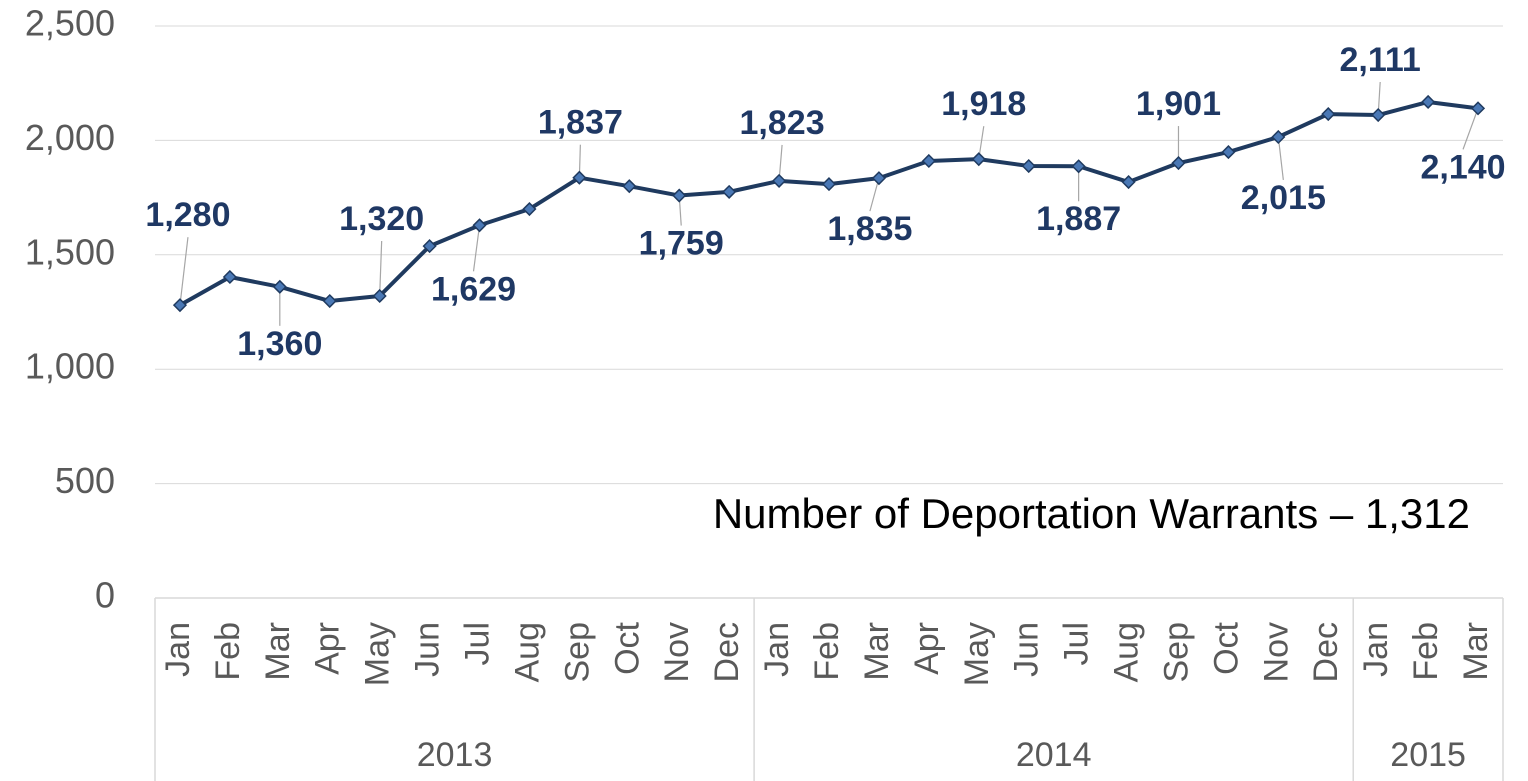 This screenshot has width=1528, height=781. What do you see at coordinates (381, 219) in the screenshot?
I see `data-label: 1,320` at bounding box center [381, 219].